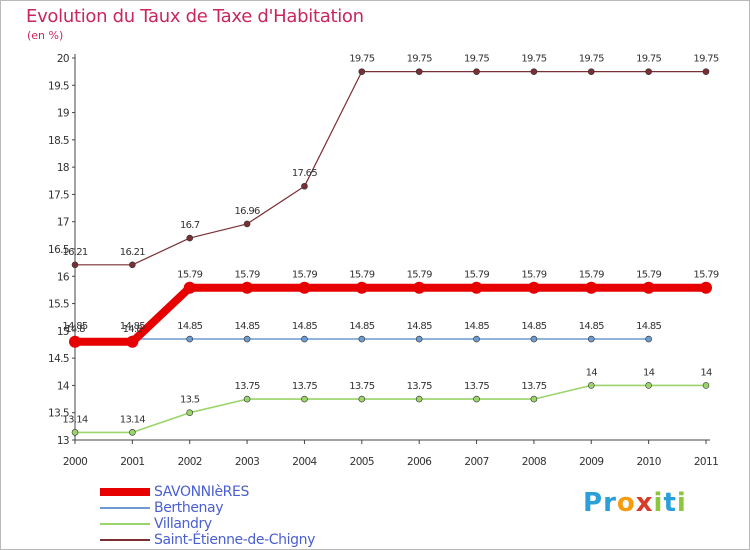 This screenshot has height=550, width=750. What do you see at coordinates (591, 462) in the screenshot?
I see `x-tick-label: 2009` at bounding box center [591, 462].